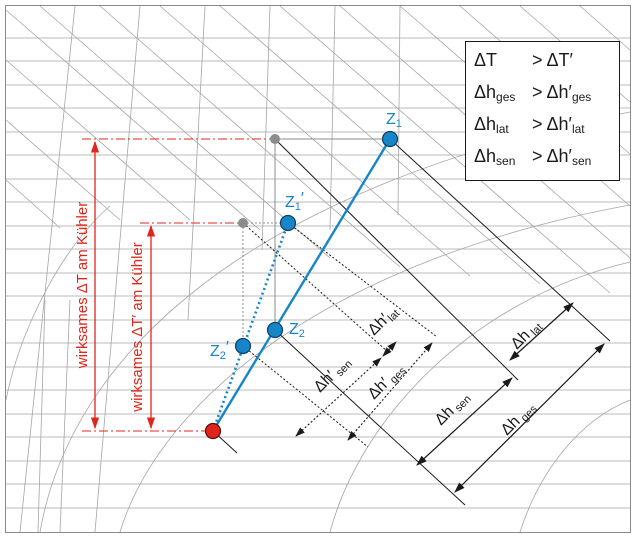 This screenshot has width=633, height=538. What do you see at coordinates (275, 139) in the screenshot?
I see `gray-point-z1` at bounding box center [275, 139].